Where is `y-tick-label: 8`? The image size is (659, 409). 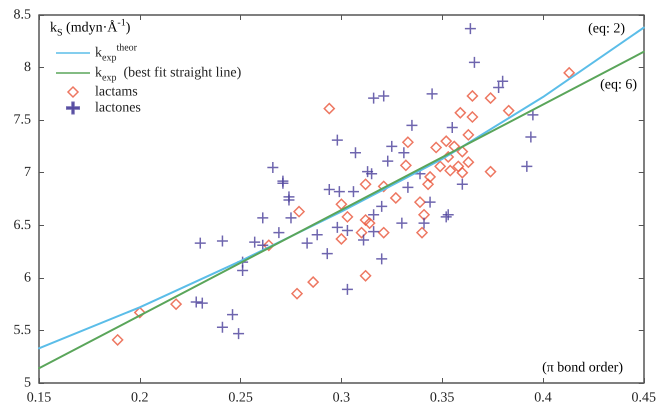
y-tick-label: 8 is located at coordinates (27, 68).